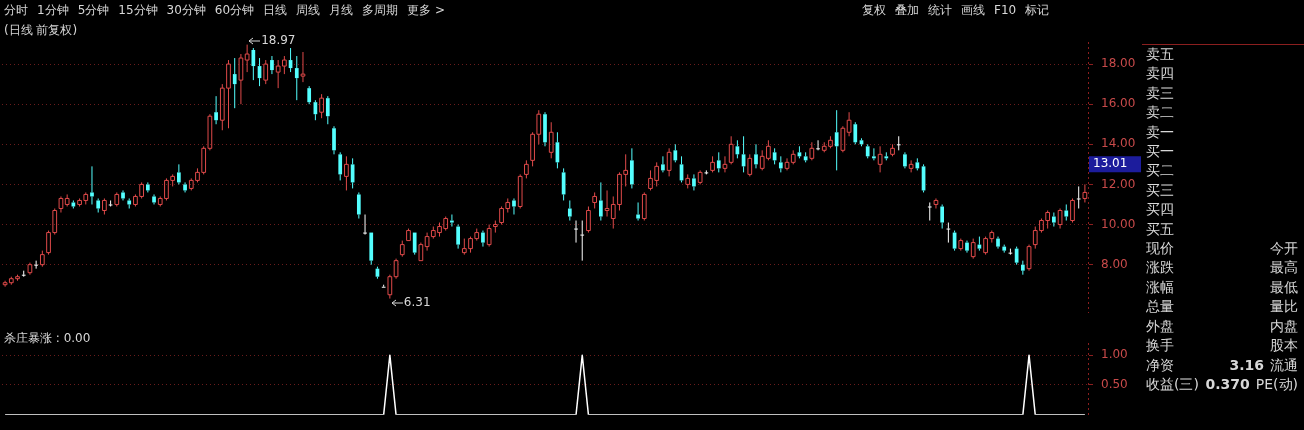 Image resolution: width=1304 pixels, height=430 pixels. What do you see at coordinates (1222, 286) in the screenshot?
I see `text: 涨幅 最低` at bounding box center [1222, 286].